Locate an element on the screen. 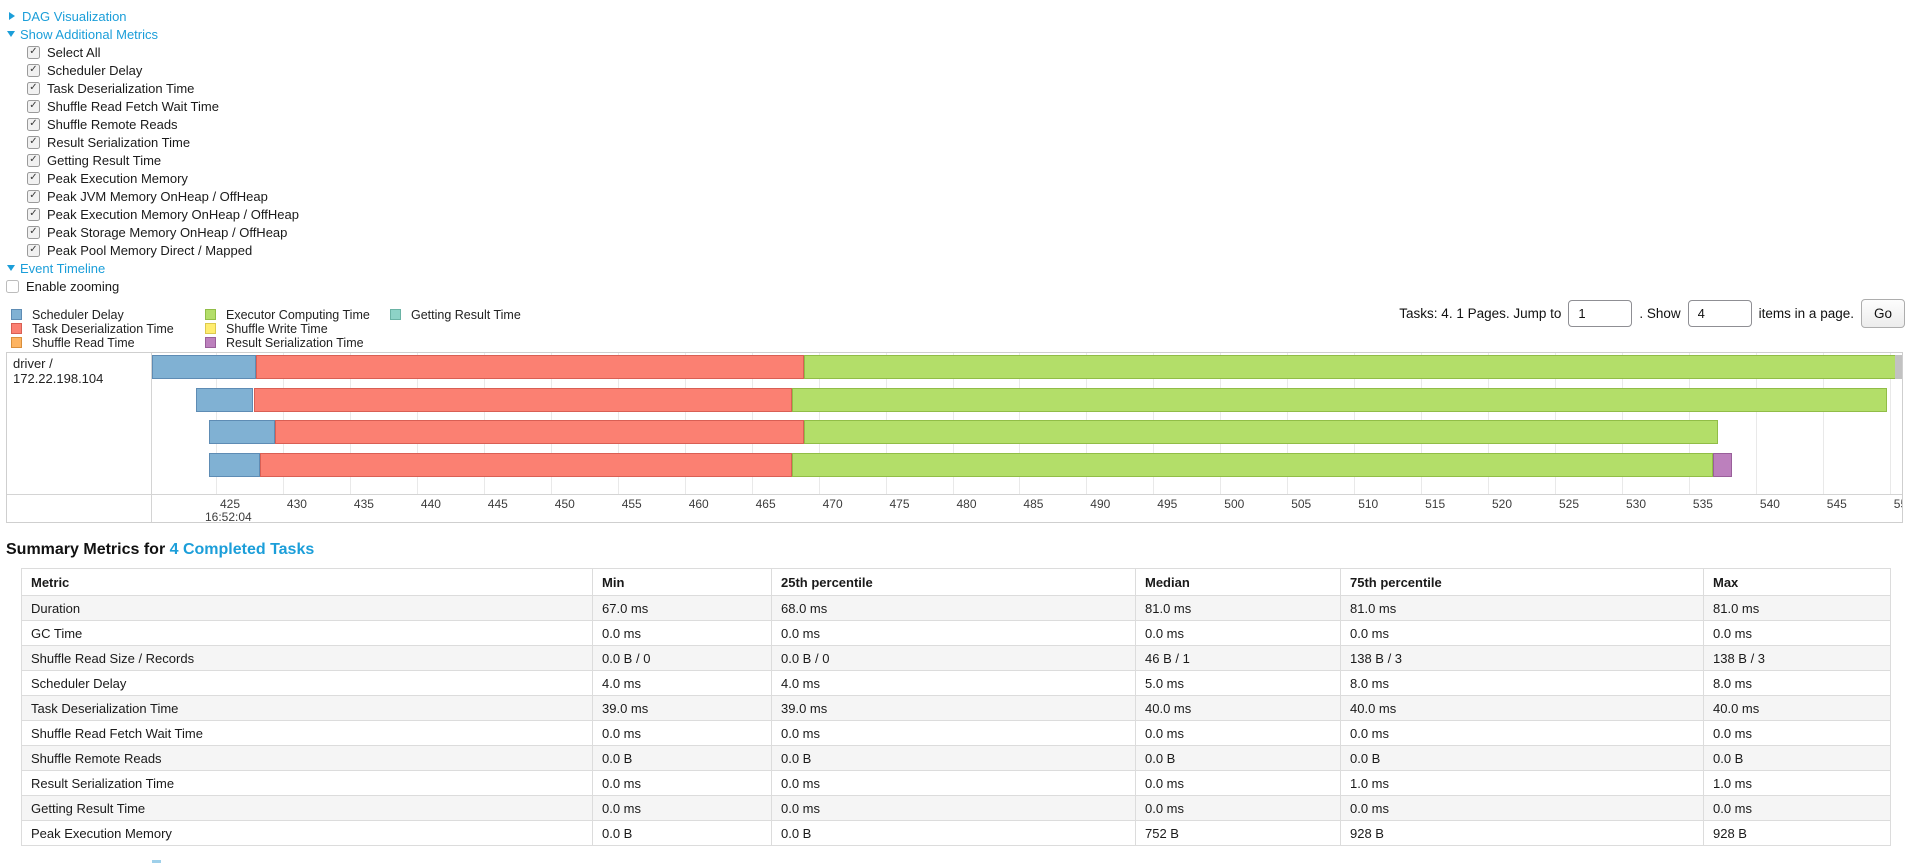 The width and height of the screenshot is (1907, 865). axis-tick-label: 475 is located at coordinates (899, 504).